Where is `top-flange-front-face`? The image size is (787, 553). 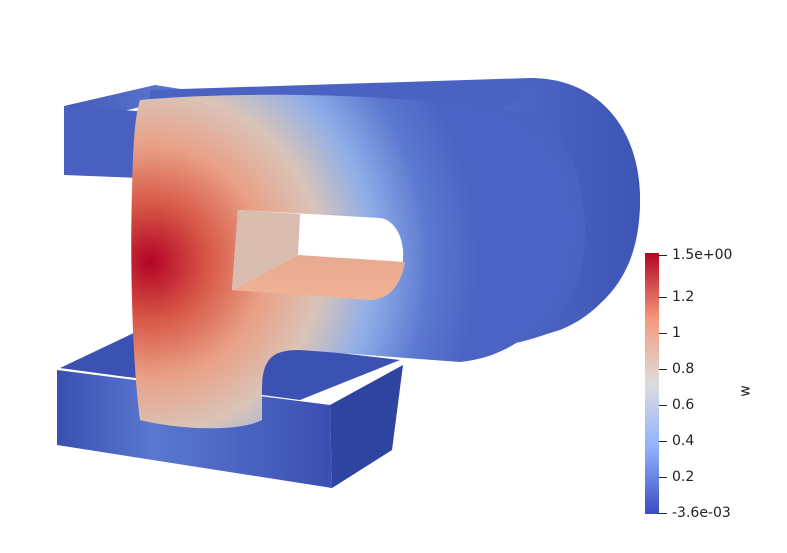
top-flange-front-face is located at coordinates (107, 142).